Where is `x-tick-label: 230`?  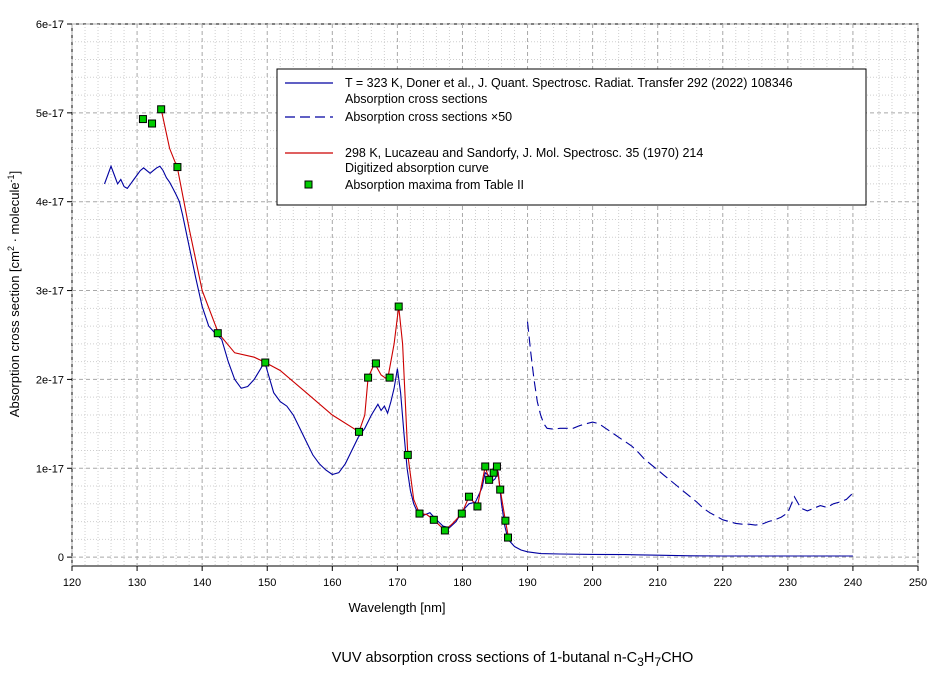
x-tick-label: 230 is located at coordinates (788, 583).